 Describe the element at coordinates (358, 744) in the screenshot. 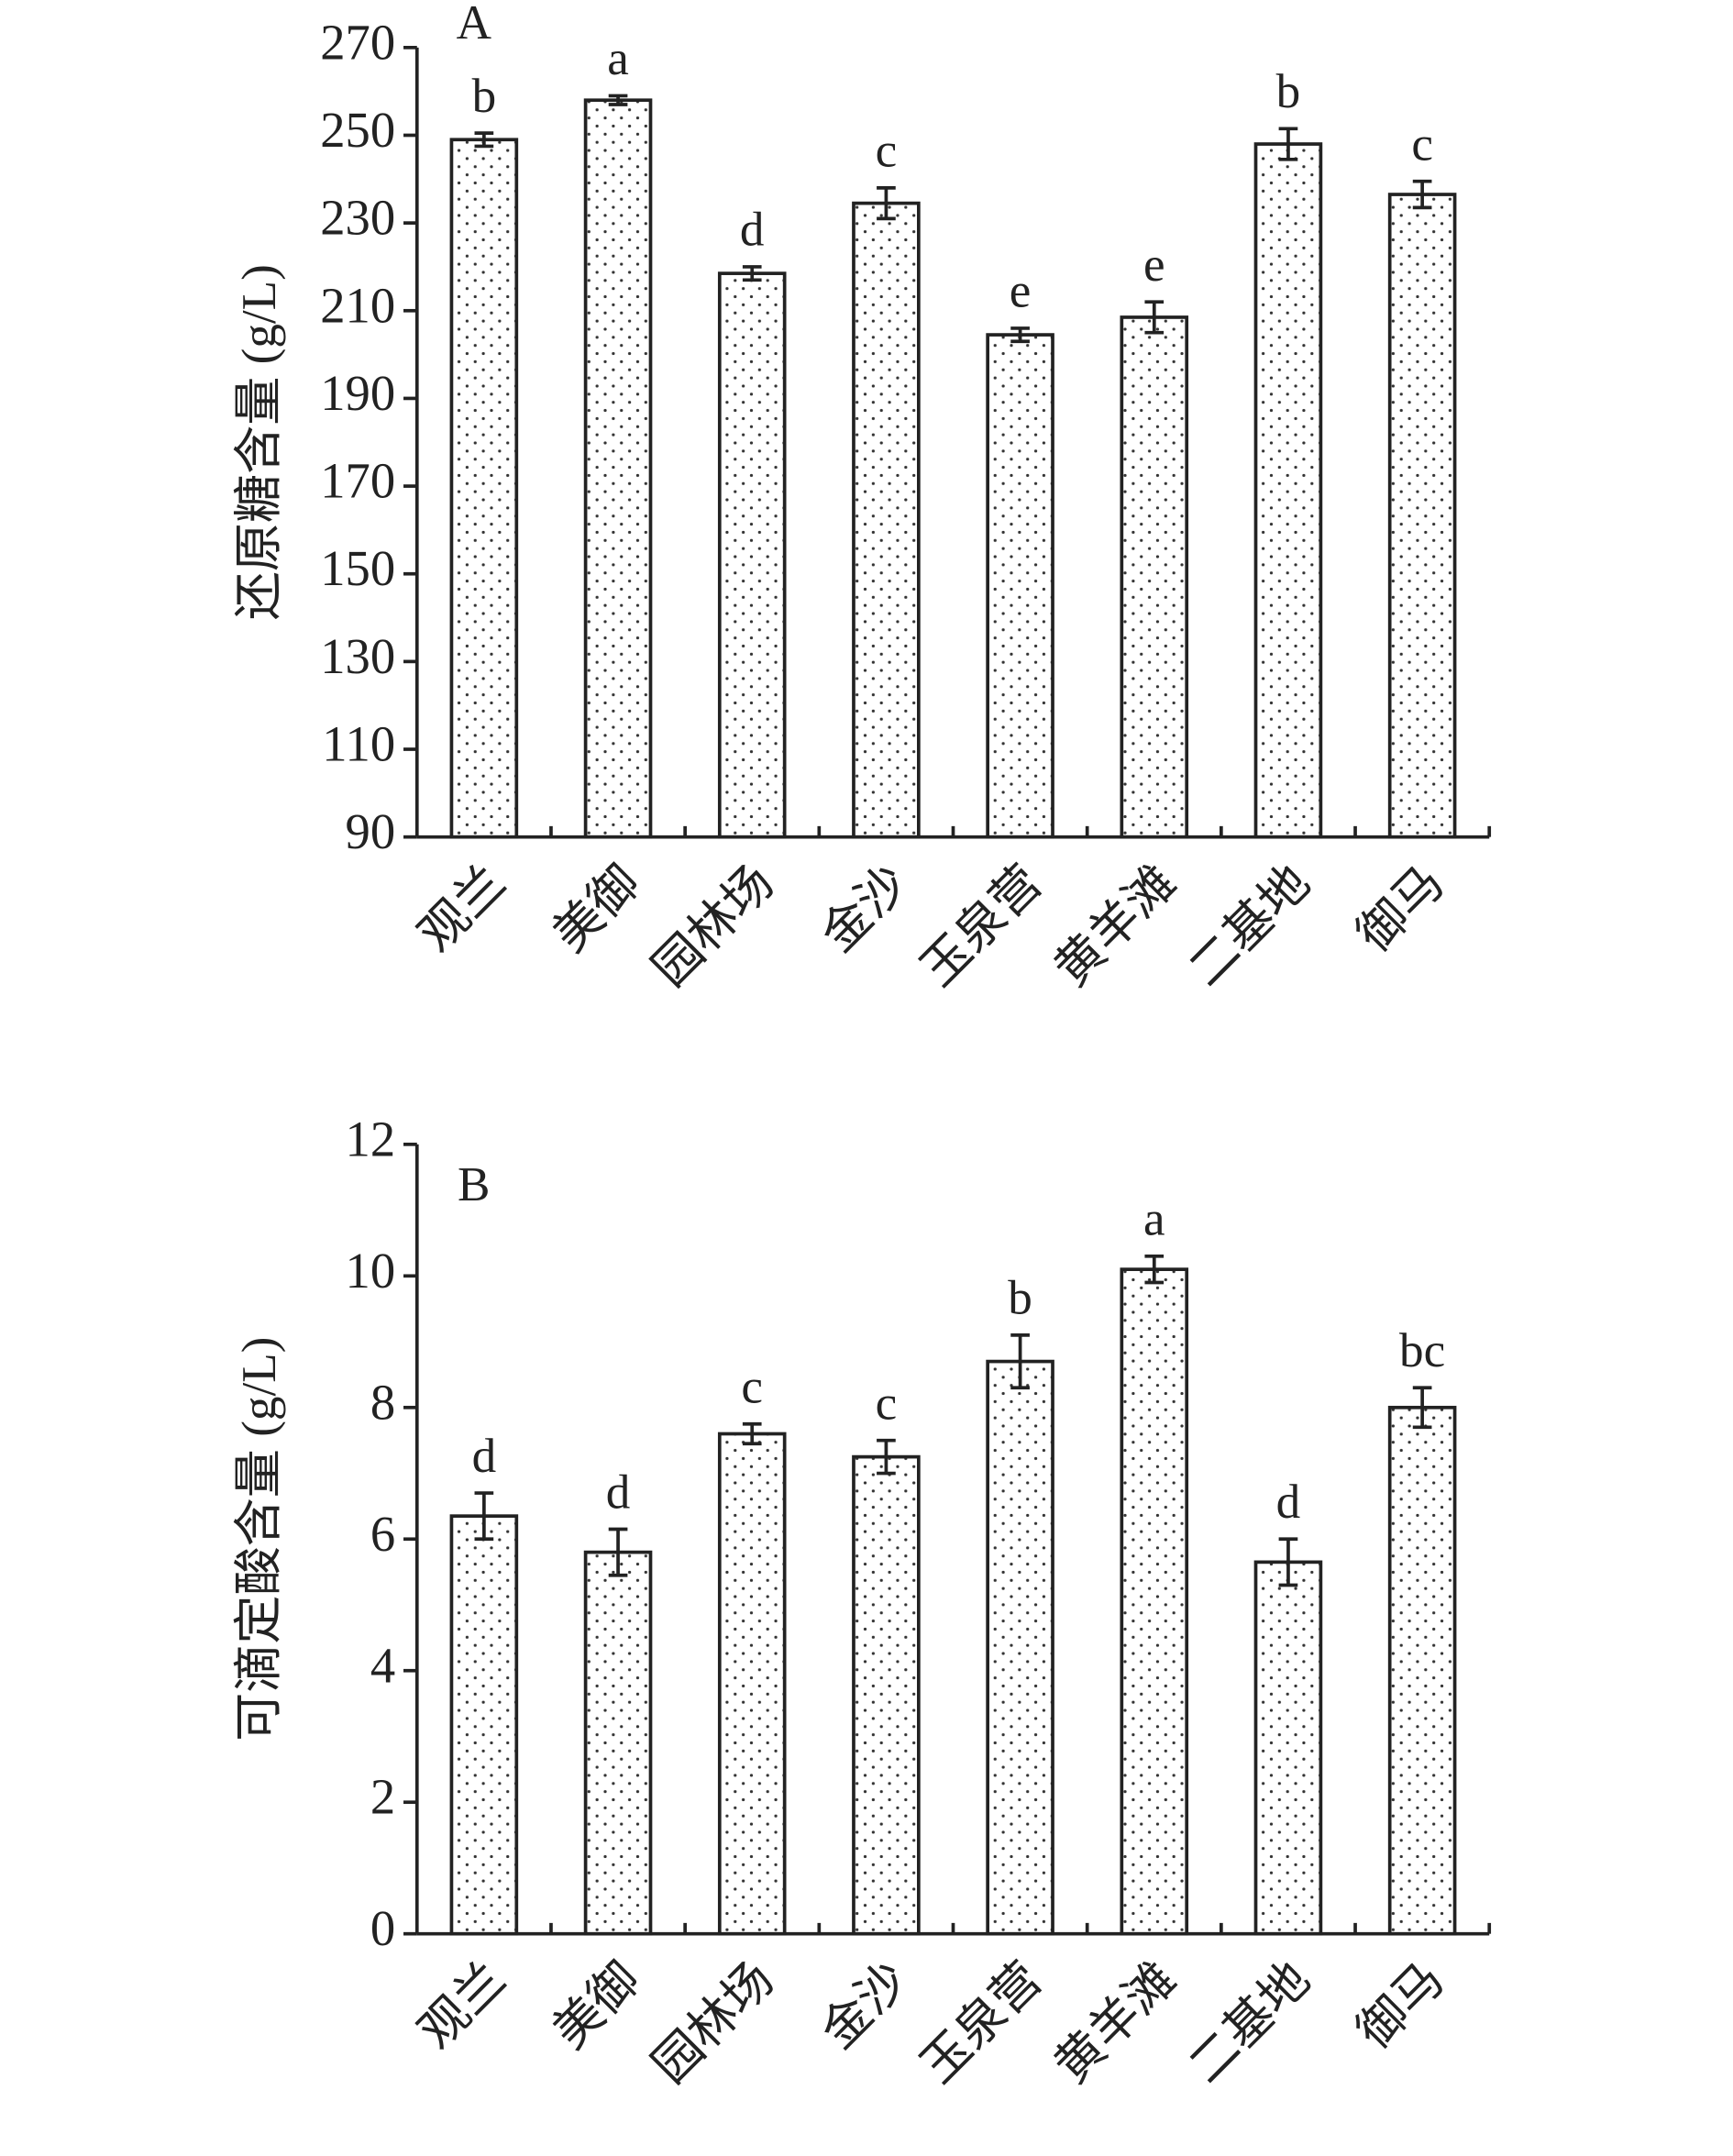

I see `y-tick-label: 110` at that location.